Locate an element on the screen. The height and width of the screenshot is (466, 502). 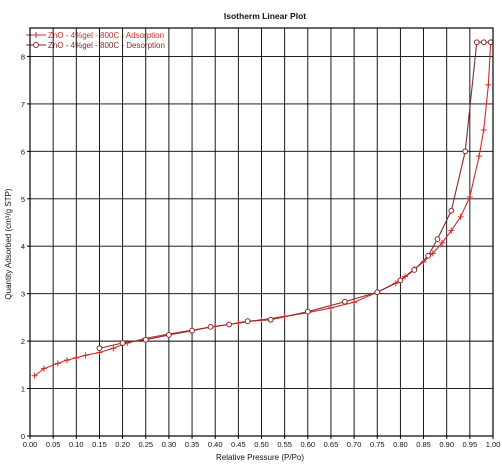
y-axis-ticks: 0 1 2 3 4 5 6 7 8 is located at coordinates (25, 246).